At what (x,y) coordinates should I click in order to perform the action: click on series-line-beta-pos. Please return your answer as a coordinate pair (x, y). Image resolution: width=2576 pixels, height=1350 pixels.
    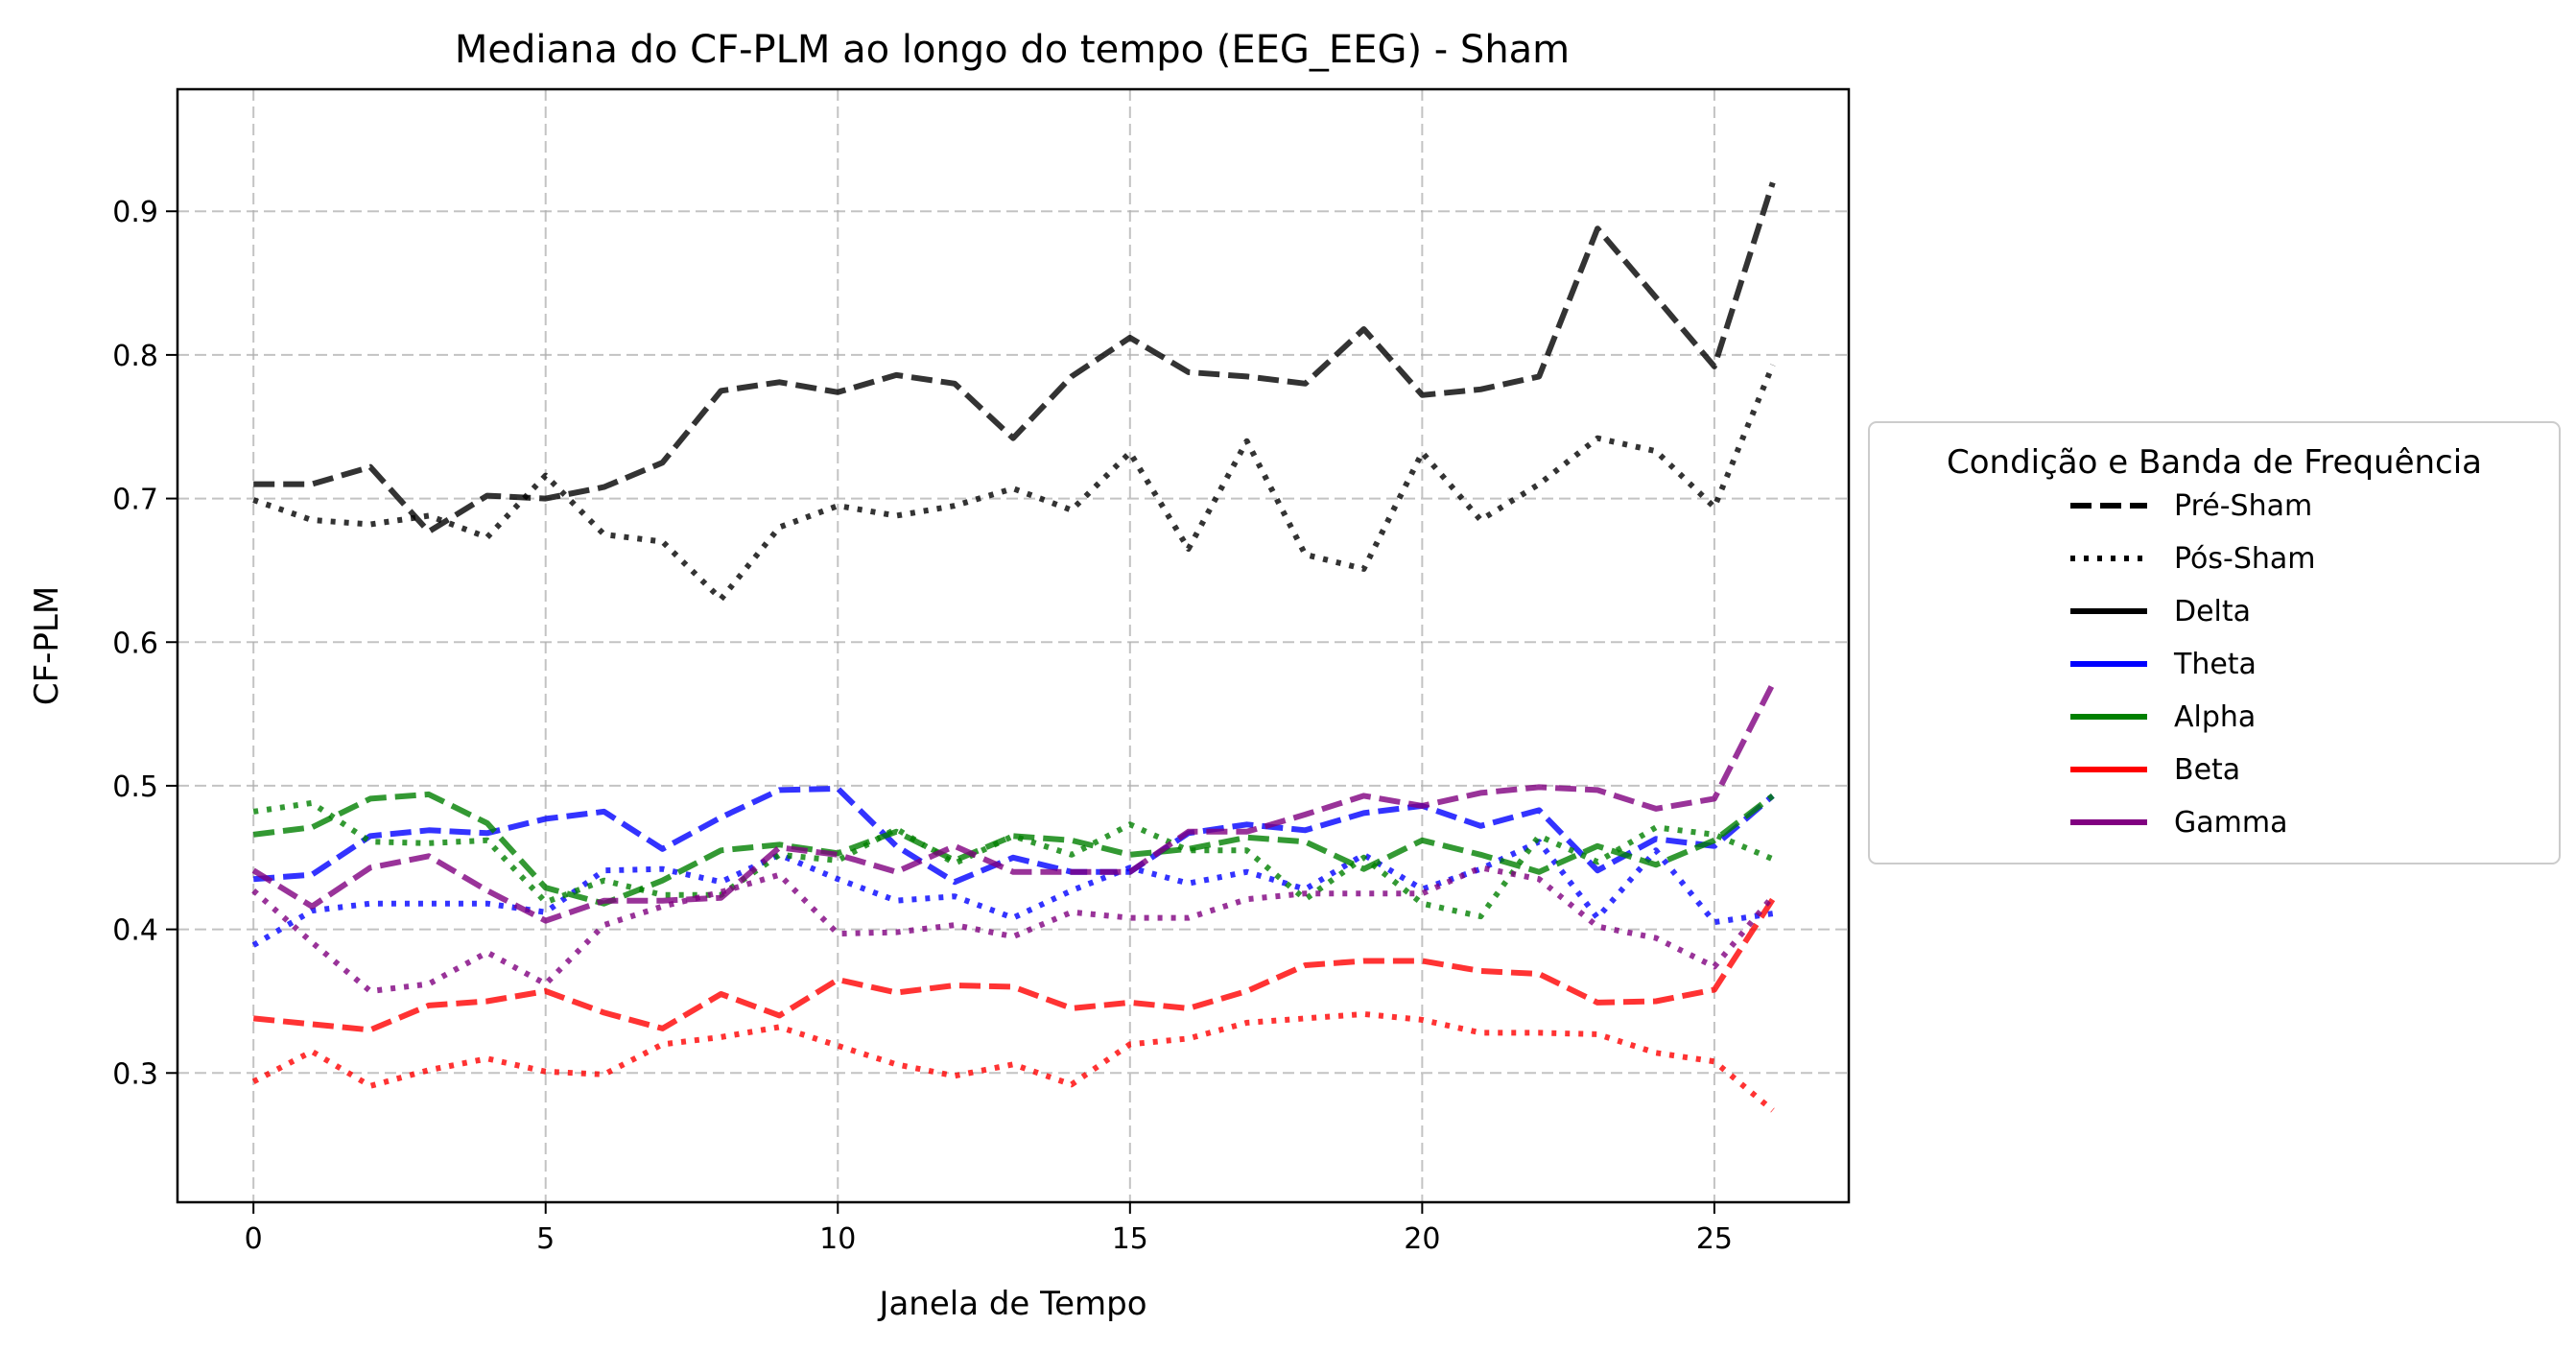
    Looking at the image, I should click on (1013, 1061).